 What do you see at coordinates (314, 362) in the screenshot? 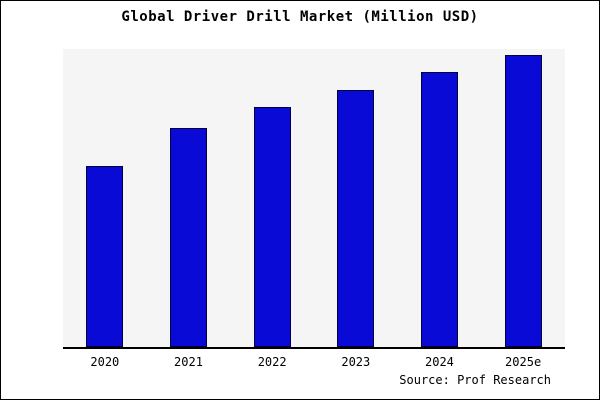
I see `x-axis-labels: 2020 2021 2022 2023 2024 2025e` at bounding box center [314, 362].